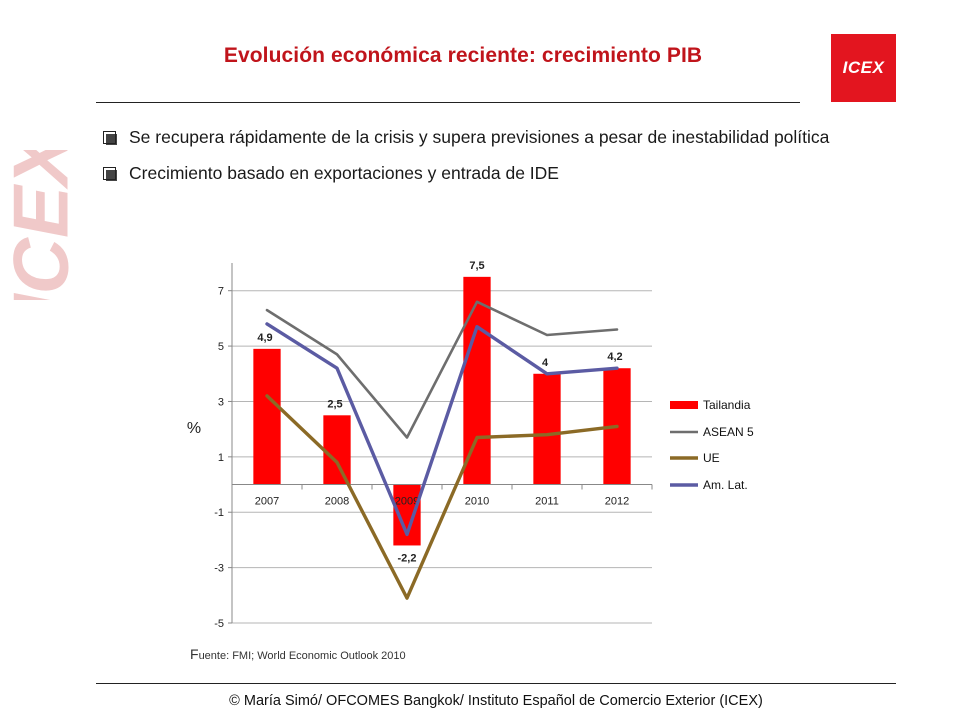  I want to click on legend-label: ASEAN 5, so click(728, 432).